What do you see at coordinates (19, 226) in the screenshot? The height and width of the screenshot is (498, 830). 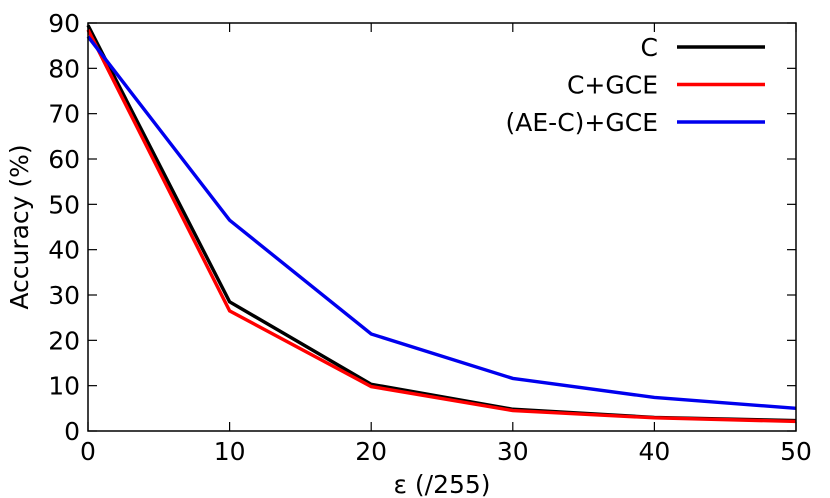 I see `y-axis-label: Accuracy (%)` at bounding box center [19, 226].